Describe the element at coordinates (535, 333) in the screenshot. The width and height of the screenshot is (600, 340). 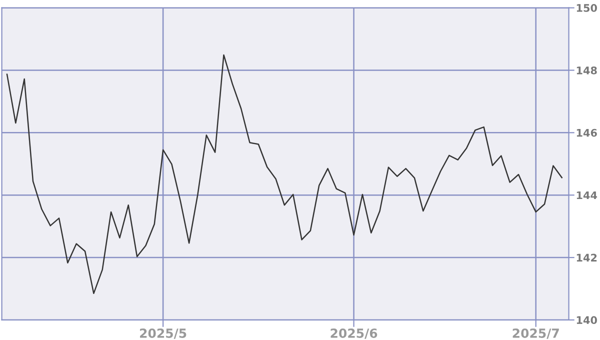
I see `x-tick-label: 2025/7` at that location.